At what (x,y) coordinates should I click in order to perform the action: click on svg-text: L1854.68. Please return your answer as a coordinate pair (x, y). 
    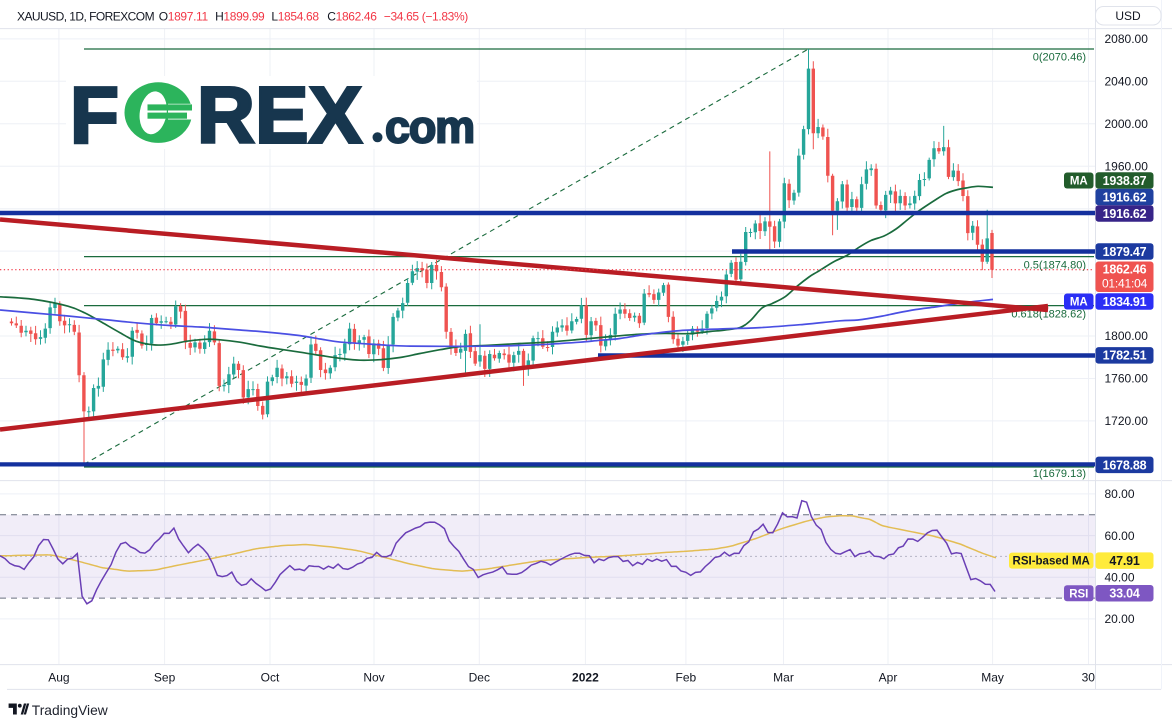
    Looking at the image, I should click on (295, 16).